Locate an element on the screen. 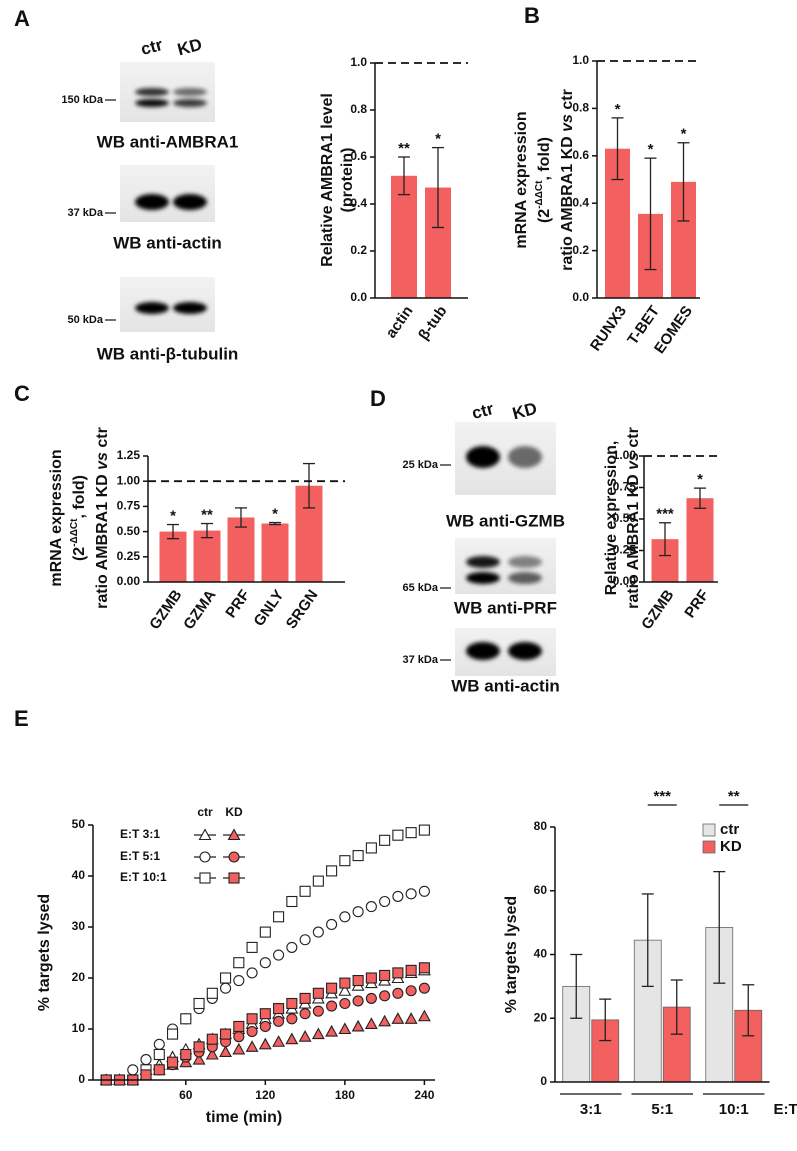 Image resolution: width=797 pixels, height=1151 pixels. legend-label: E:T 10:1 is located at coordinates (143, 877).